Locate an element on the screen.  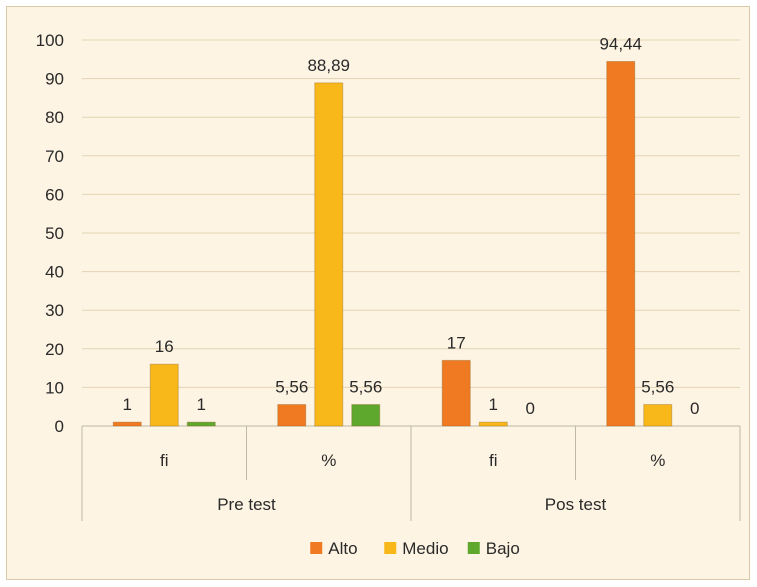
legend: Alto Medio Bajo is located at coordinates (415, 548).